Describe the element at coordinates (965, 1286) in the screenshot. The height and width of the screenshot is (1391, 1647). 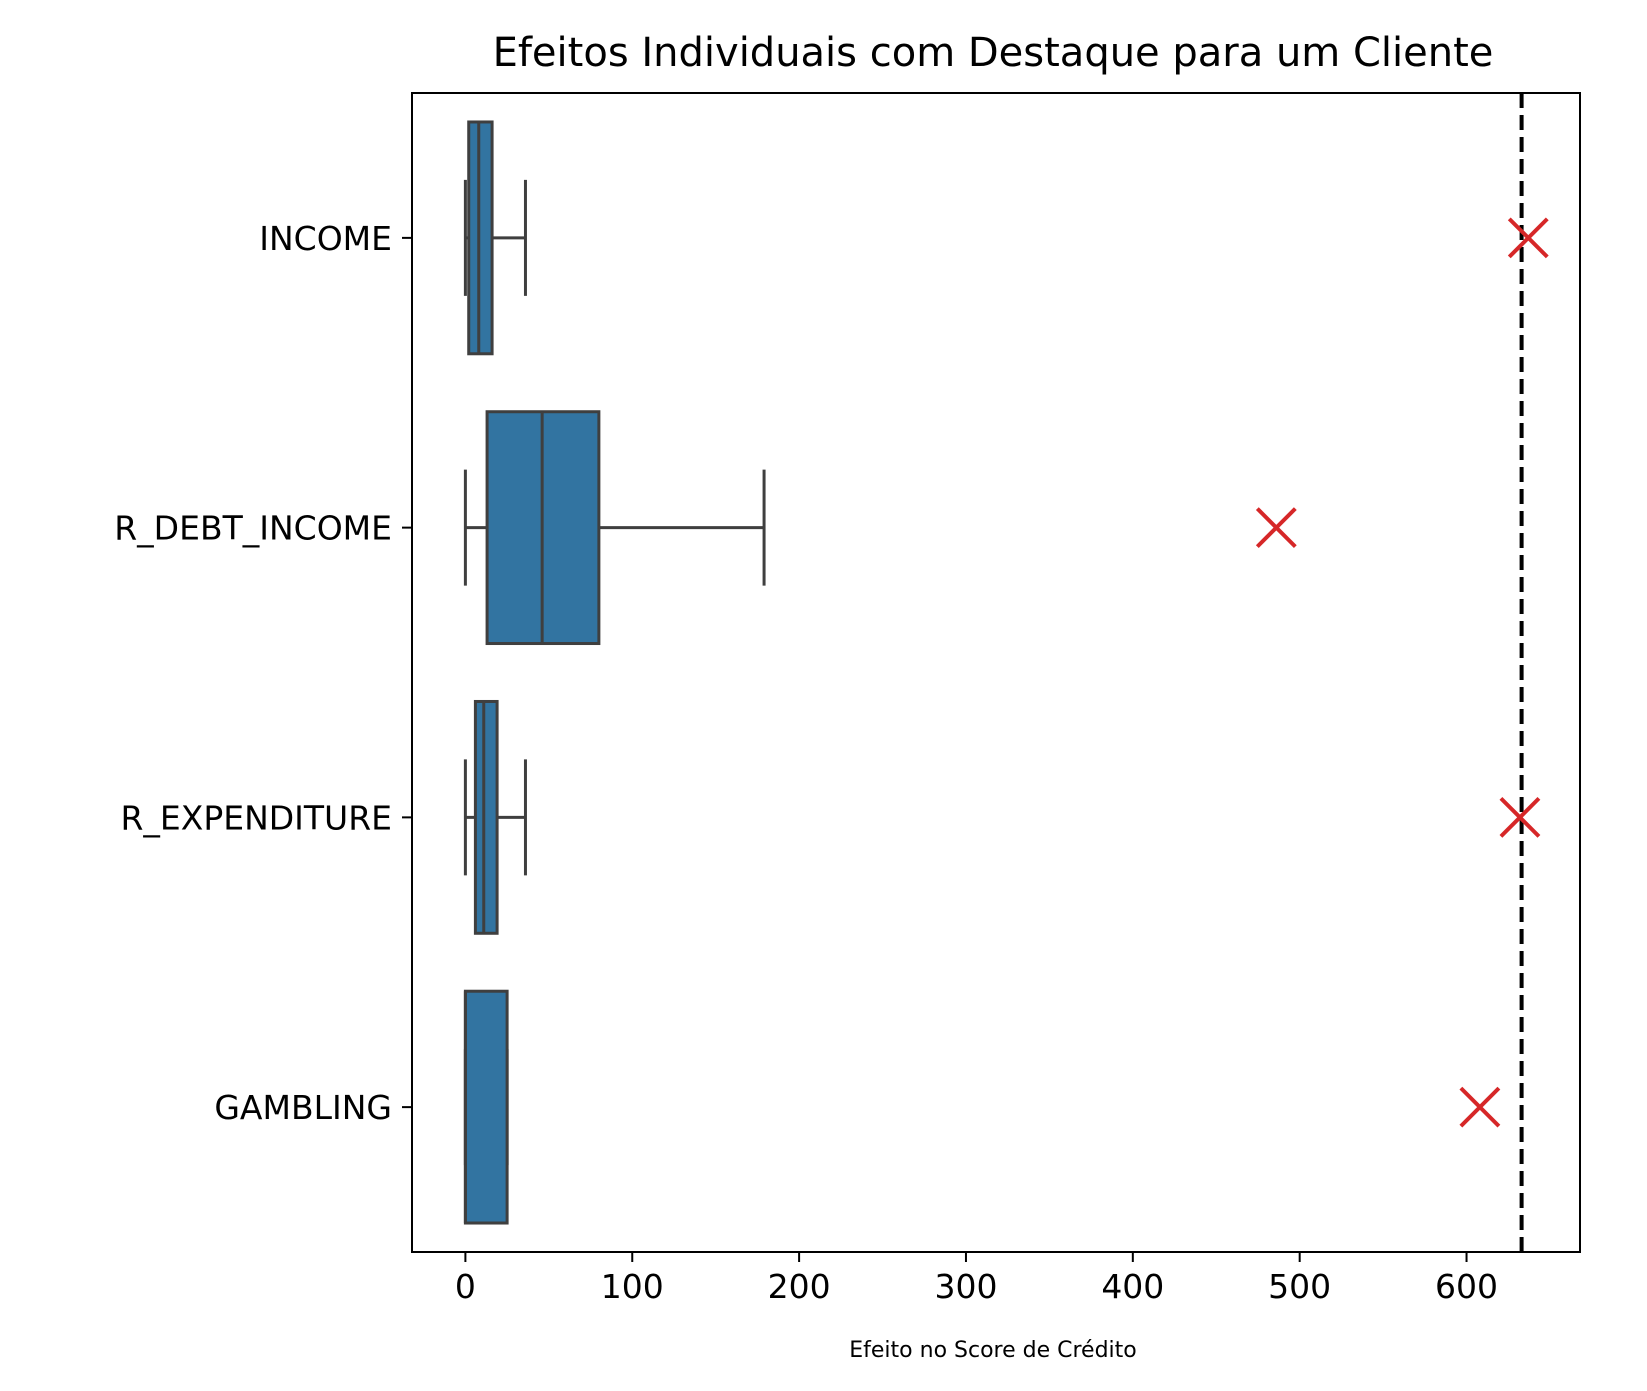
I see `x-tick-label: 300` at that location.